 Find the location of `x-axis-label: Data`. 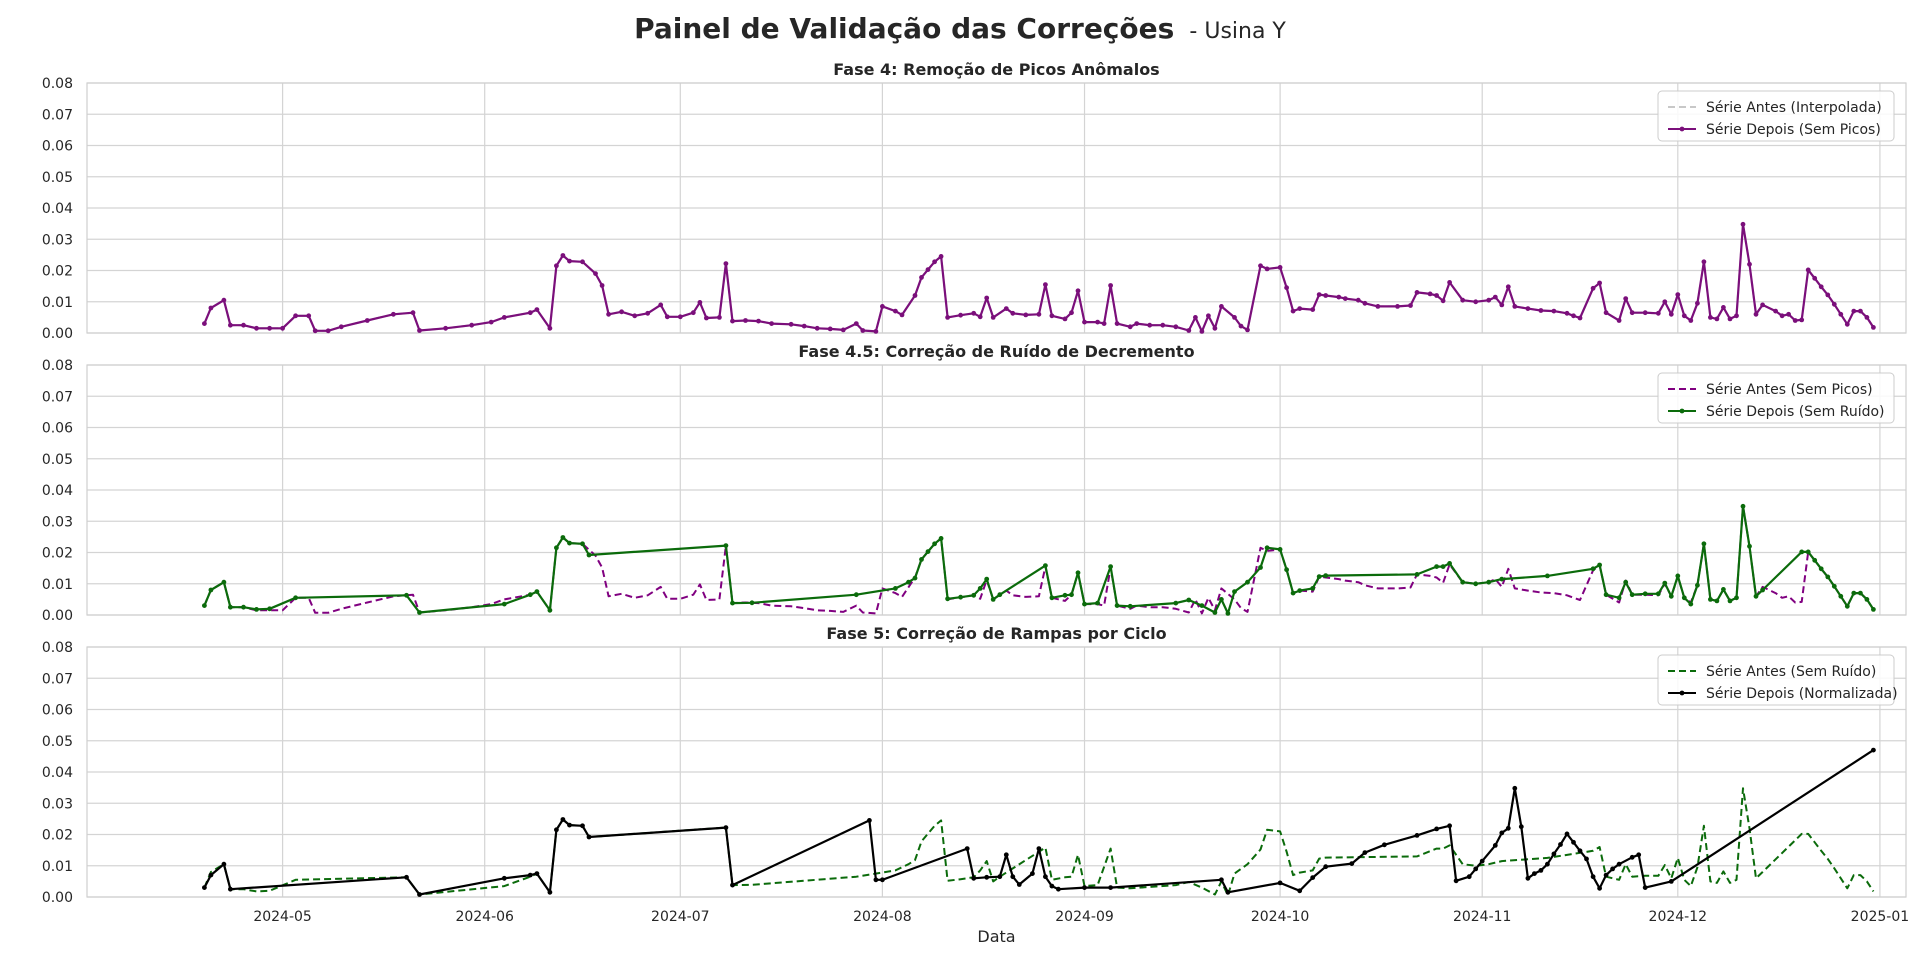

x-axis-label: Data is located at coordinates (996, 936).